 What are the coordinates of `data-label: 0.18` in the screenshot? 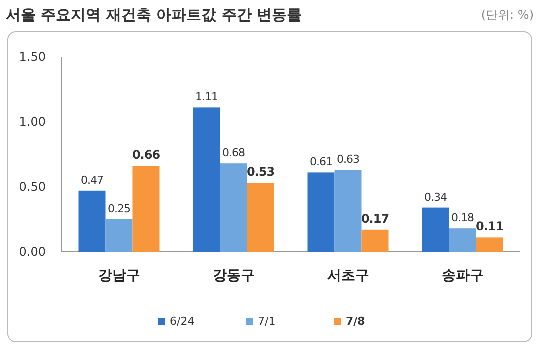 It's located at (463, 218).